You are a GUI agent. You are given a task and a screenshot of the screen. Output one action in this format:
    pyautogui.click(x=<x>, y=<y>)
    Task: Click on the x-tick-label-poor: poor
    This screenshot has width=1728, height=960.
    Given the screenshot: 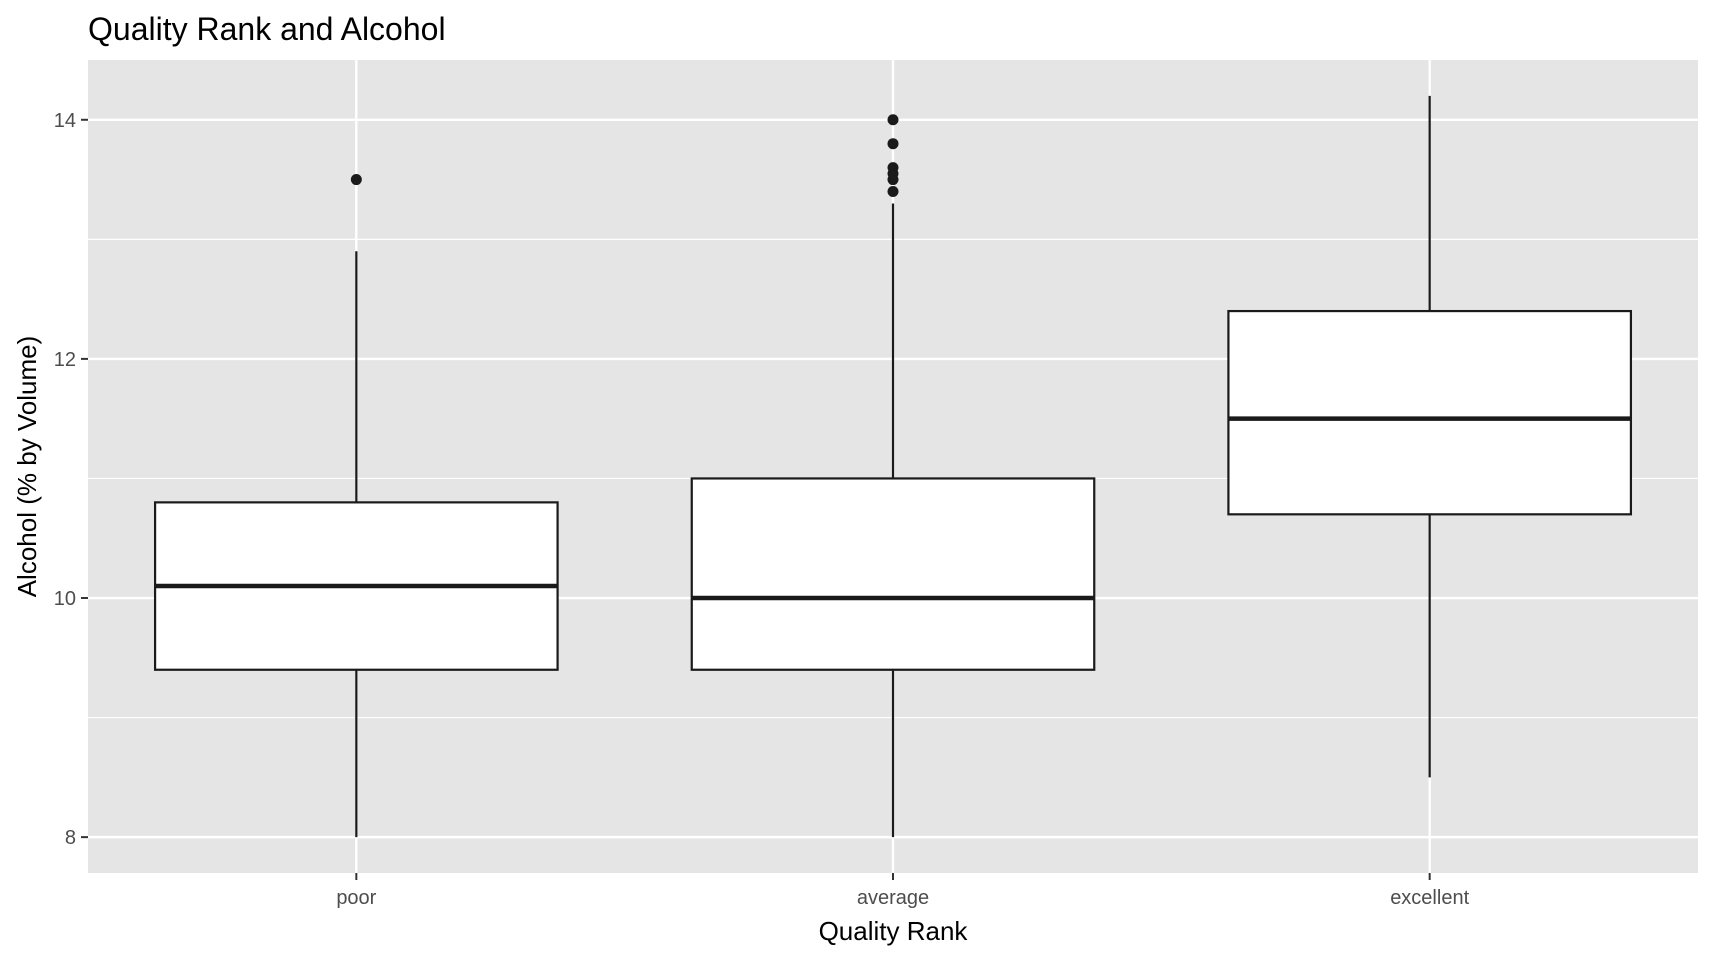 What is the action you would take?
    pyautogui.click(x=356, y=898)
    